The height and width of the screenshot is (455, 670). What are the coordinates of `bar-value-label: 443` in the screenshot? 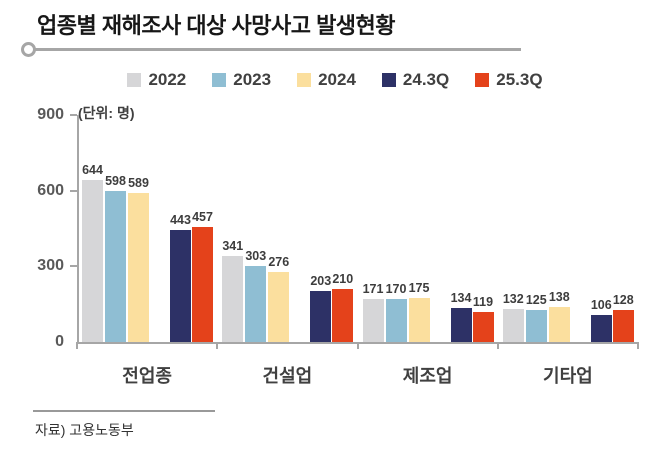 It's located at (180, 220).